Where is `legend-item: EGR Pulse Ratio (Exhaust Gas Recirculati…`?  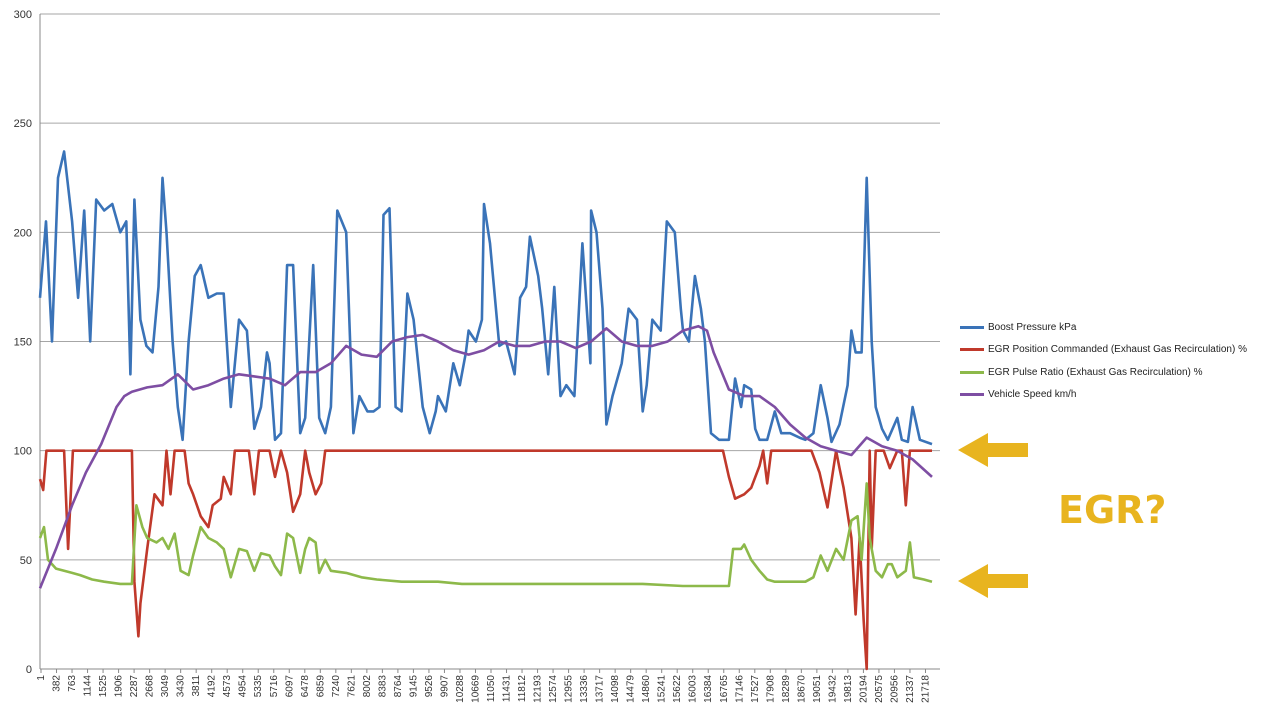
legend-item: EGR Pulse Ratio (Exhaust Gas Recirculati… is located at coordinates (1103, 372).